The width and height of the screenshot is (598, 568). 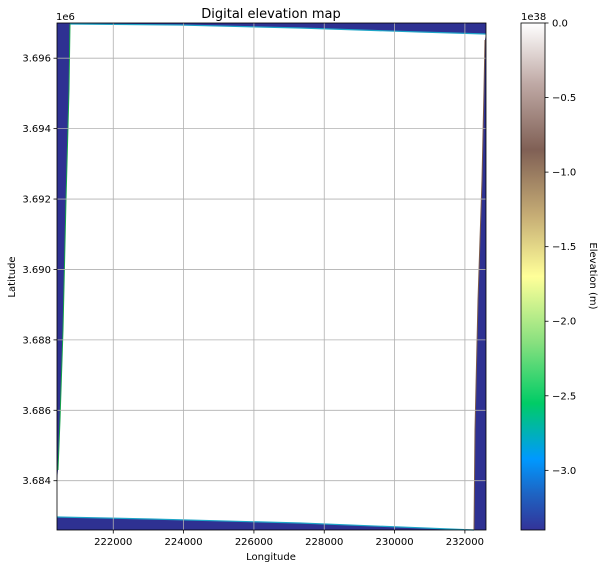 What do you see at coordinates (564, 173) in the screenshot?
I see `colorbar-tick-label: −1.0` at bounding box center [564, 173].